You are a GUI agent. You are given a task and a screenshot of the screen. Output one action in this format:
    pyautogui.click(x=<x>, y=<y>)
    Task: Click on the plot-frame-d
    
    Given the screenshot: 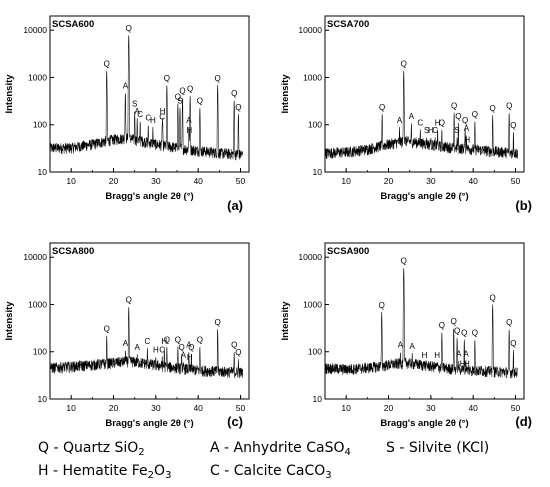 What is the action you would take?
    pyautogui.click(x=424, y=321)
    